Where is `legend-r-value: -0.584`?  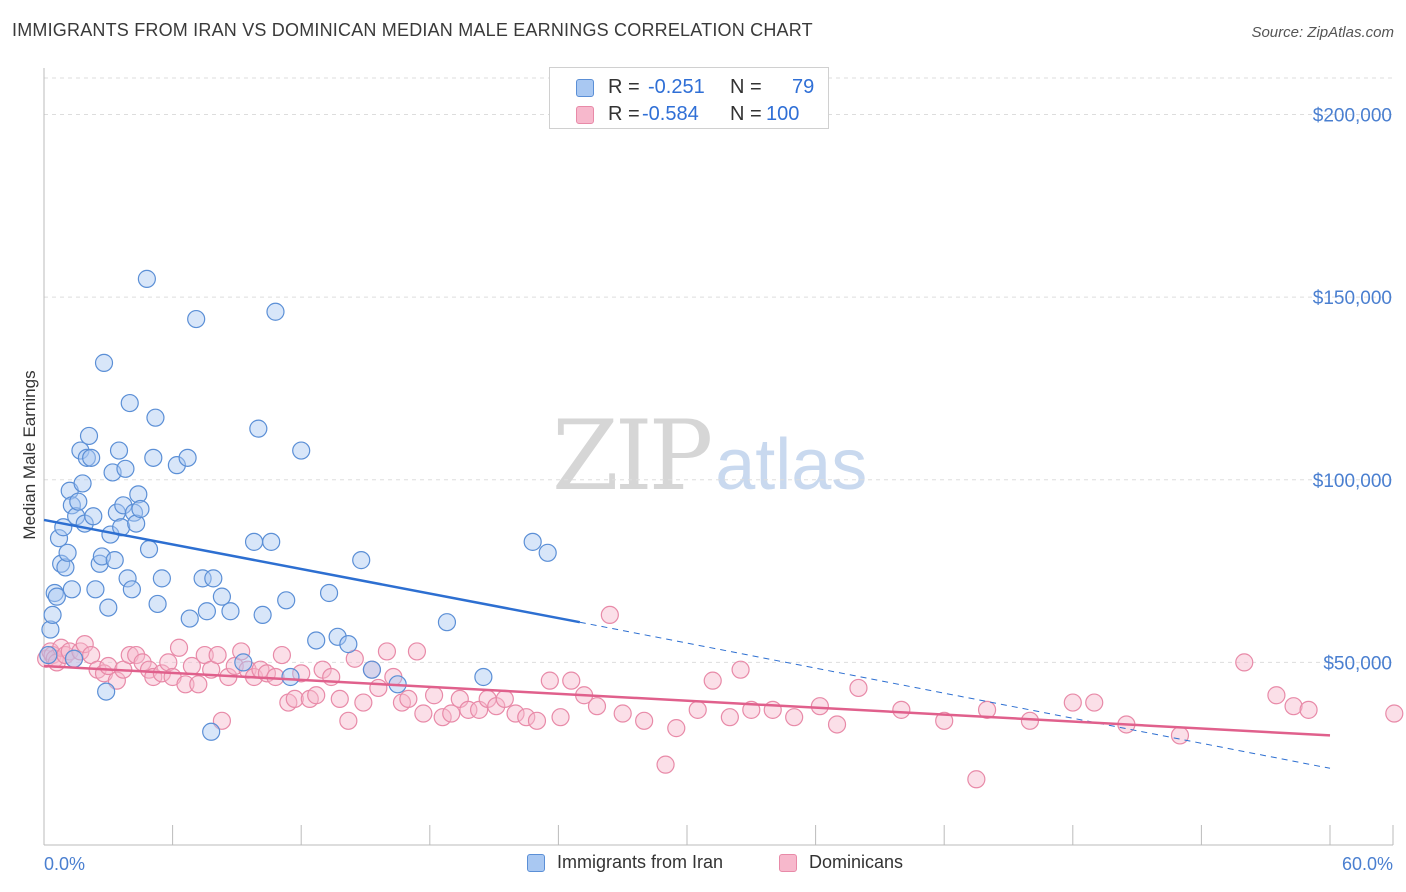
legend-r-value: -0.584 is located at coordinates (670, 114).